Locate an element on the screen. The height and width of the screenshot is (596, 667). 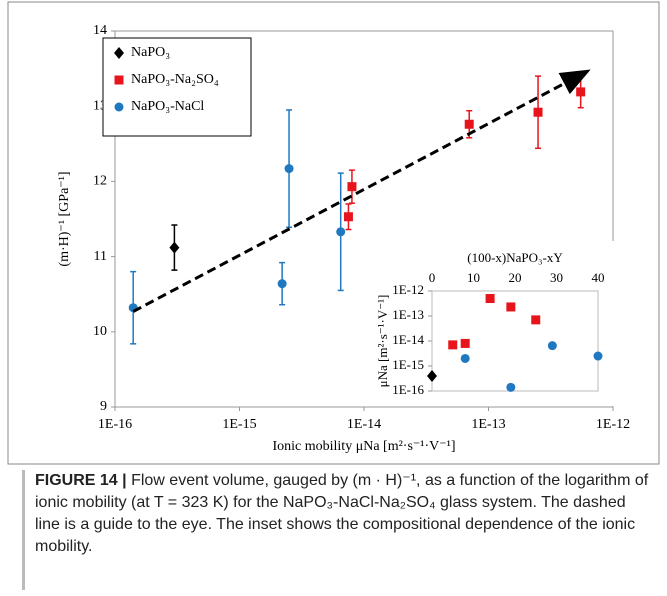
y-axis-label: (m·H)⁻¹ [GPa⁻¹] is located at coordinates (64, 218).